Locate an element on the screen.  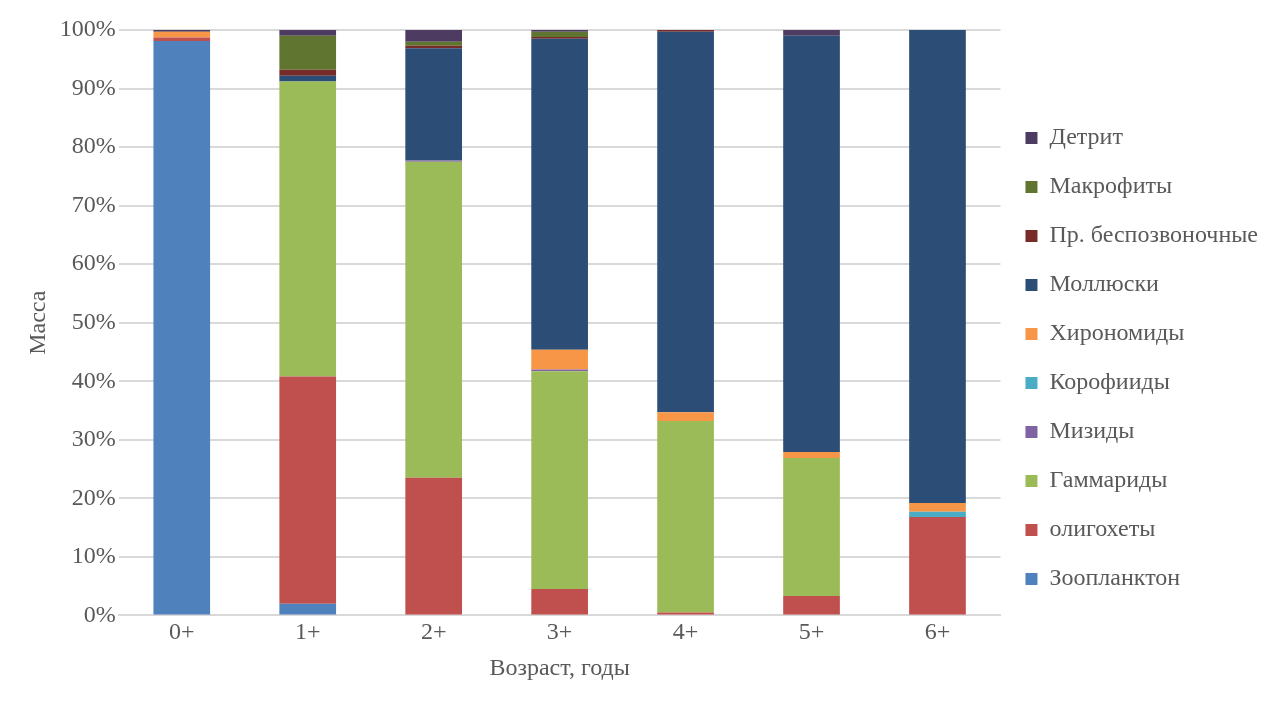
y-tick-label: 50% is located at coordinates (93, 321).